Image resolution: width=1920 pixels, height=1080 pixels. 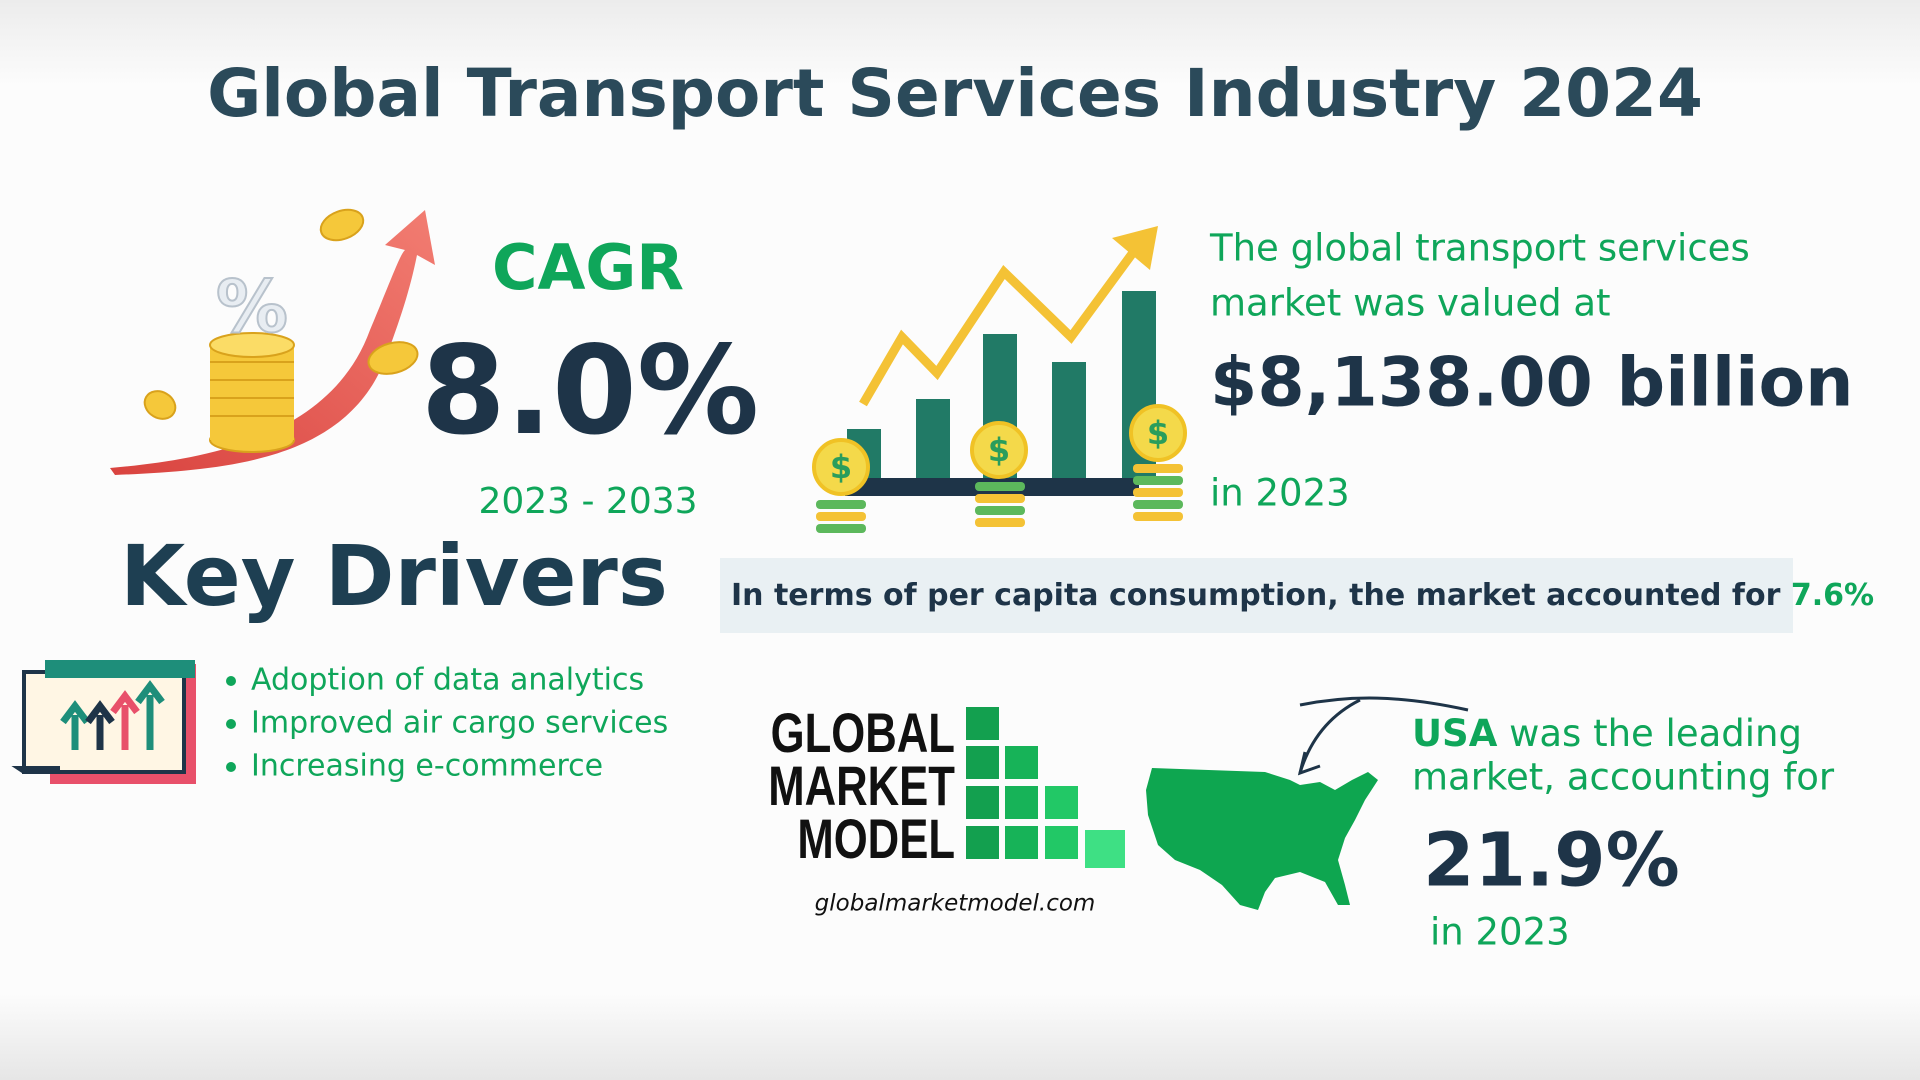 What do you see at coordinates (447, 680) in the screenshot?
I see `driver-item: Adoption of data analytics` at bounding box center [447, 680].